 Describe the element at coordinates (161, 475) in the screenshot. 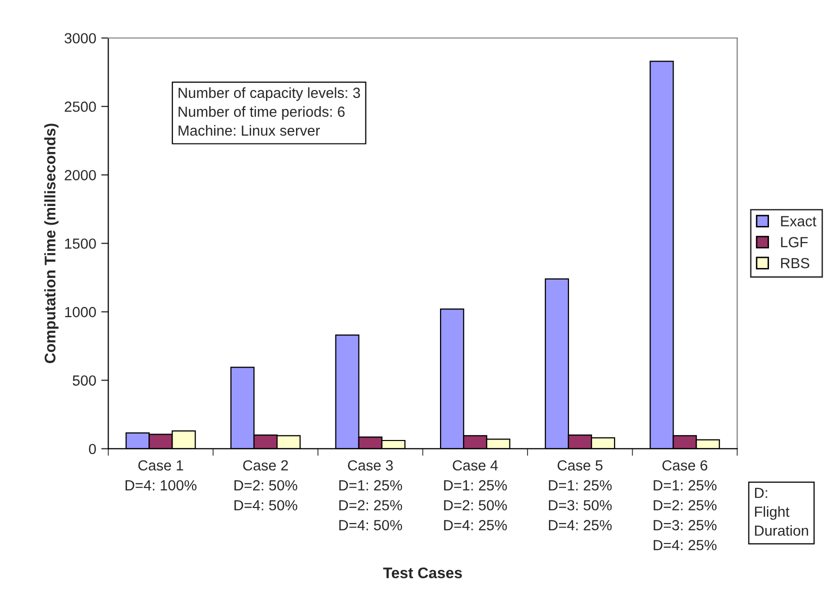

I see `x-tick-label: Case 1 D=4: 100%` at that location.